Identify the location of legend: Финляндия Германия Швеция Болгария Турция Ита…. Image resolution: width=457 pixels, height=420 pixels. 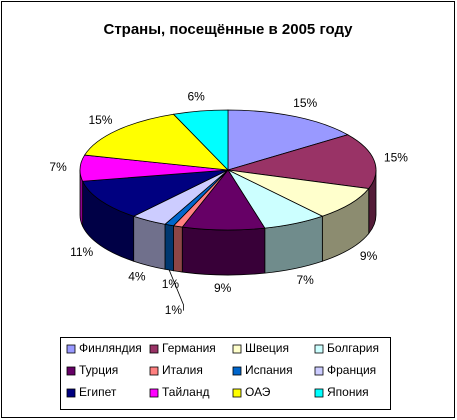
(222, 370).